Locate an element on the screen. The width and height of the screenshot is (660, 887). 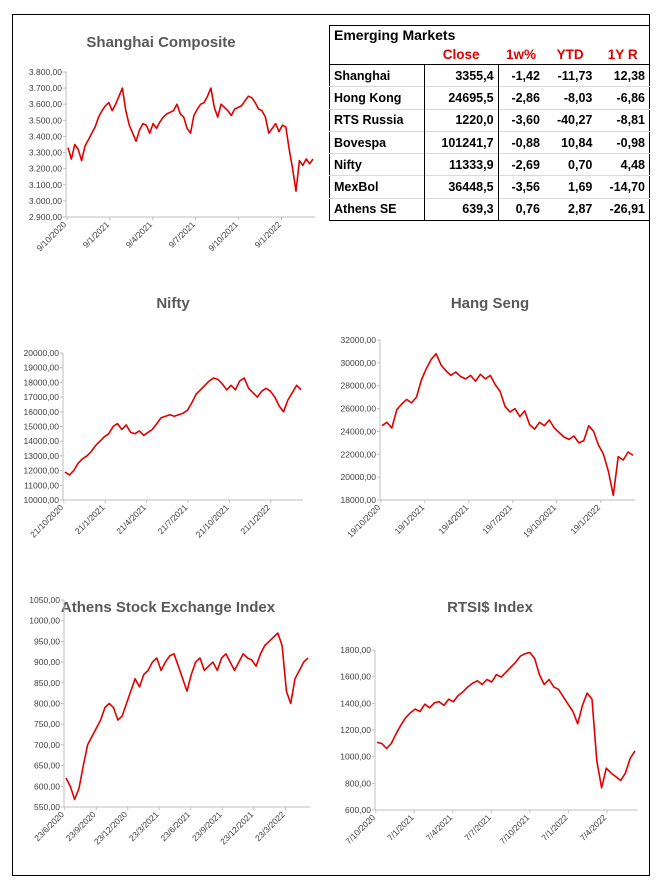
y-tick-label: 1800,00 is located at coordinates (355, 650).